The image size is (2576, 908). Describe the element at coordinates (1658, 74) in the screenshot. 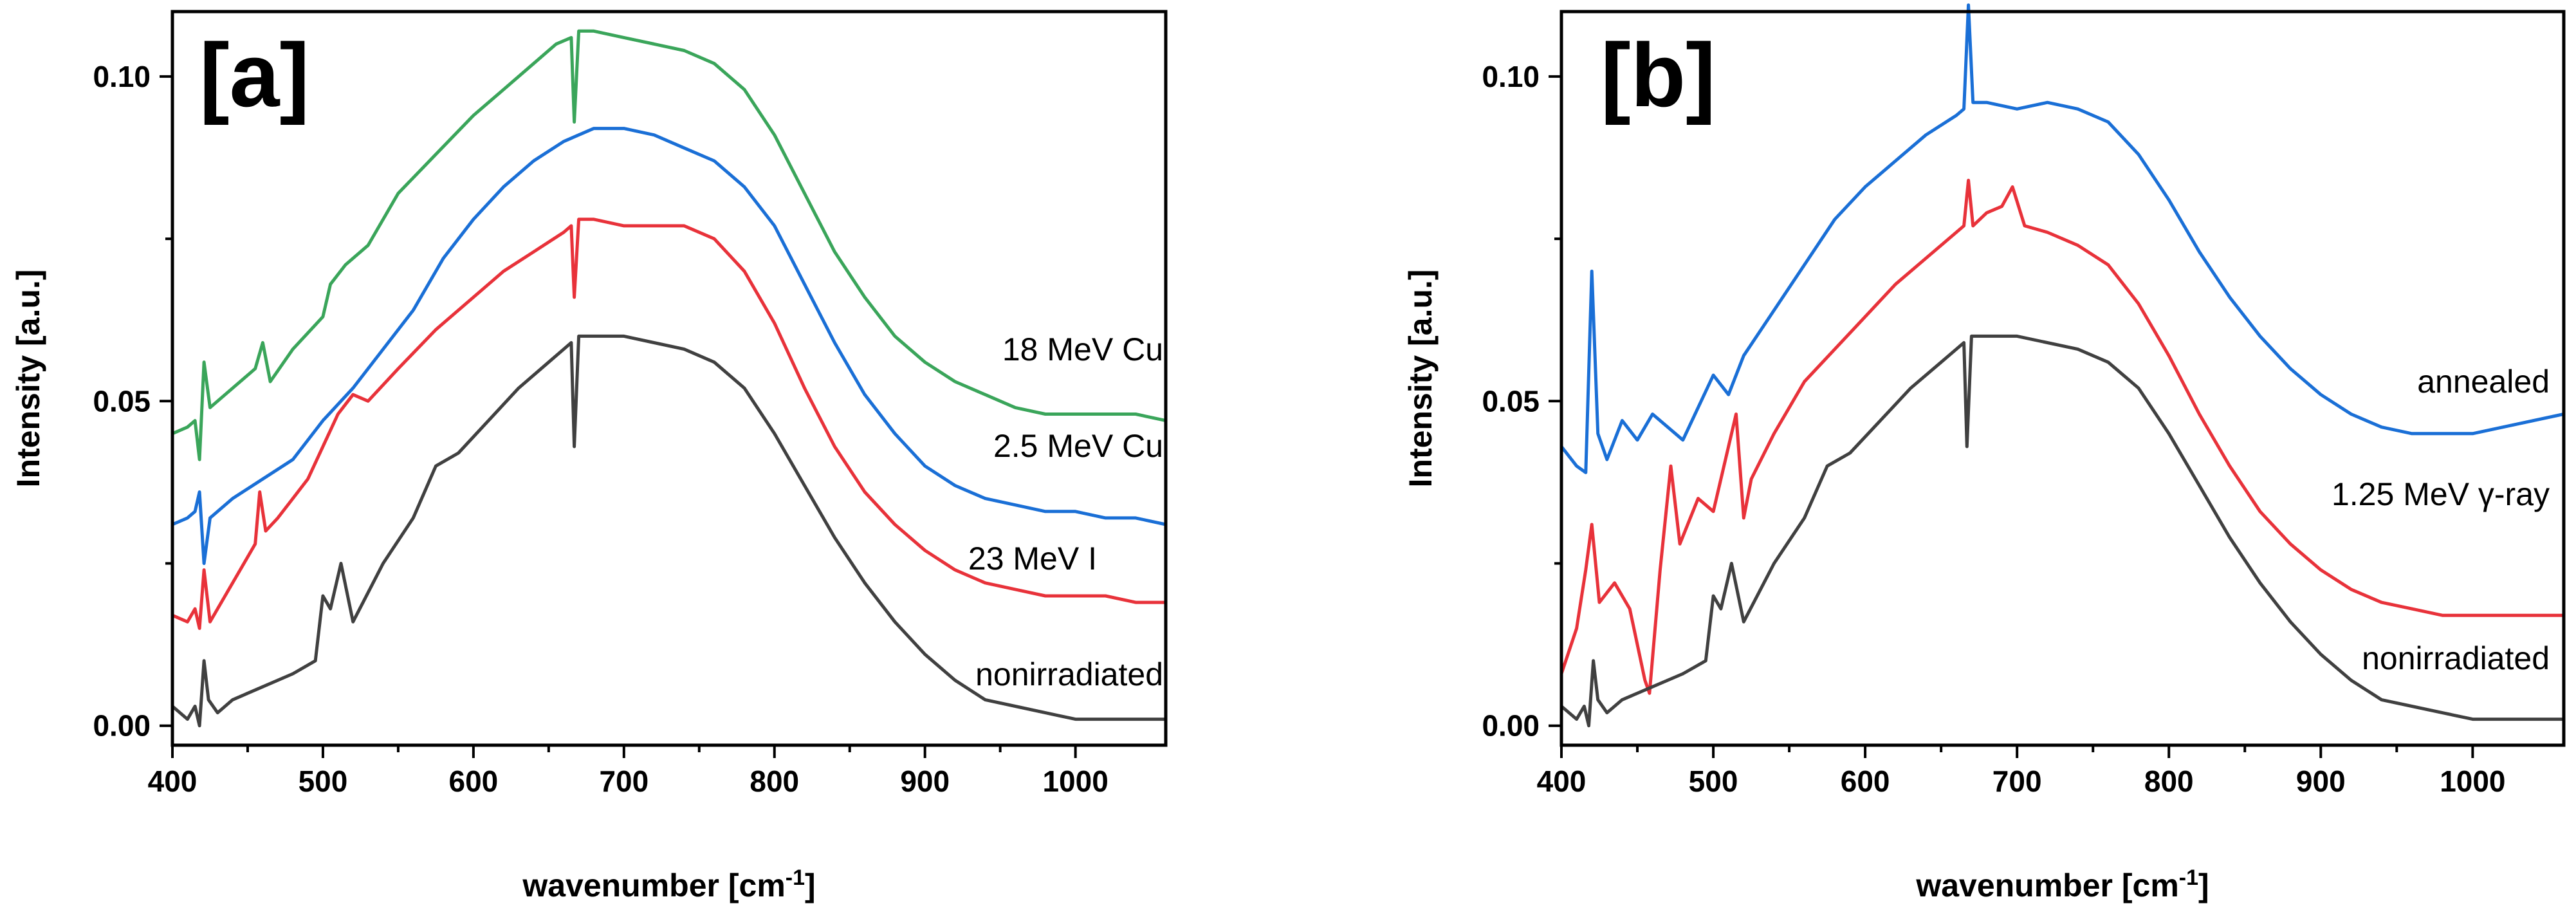

I see `panel-label-b: [b]` at that location.